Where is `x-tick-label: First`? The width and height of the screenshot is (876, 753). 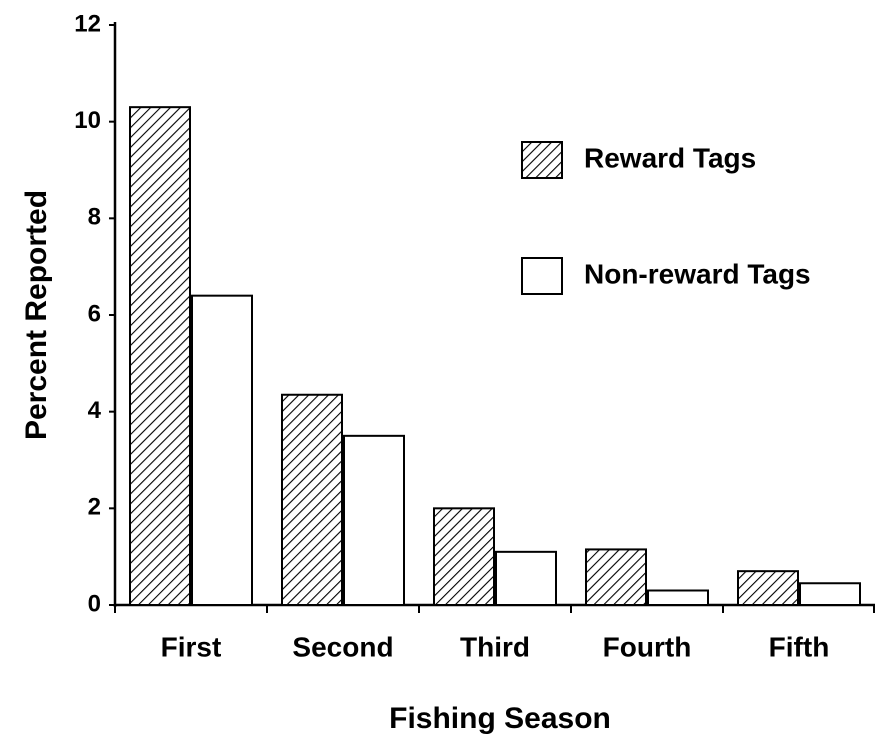 x-tick-label: First is located at coordinates (191, 646).